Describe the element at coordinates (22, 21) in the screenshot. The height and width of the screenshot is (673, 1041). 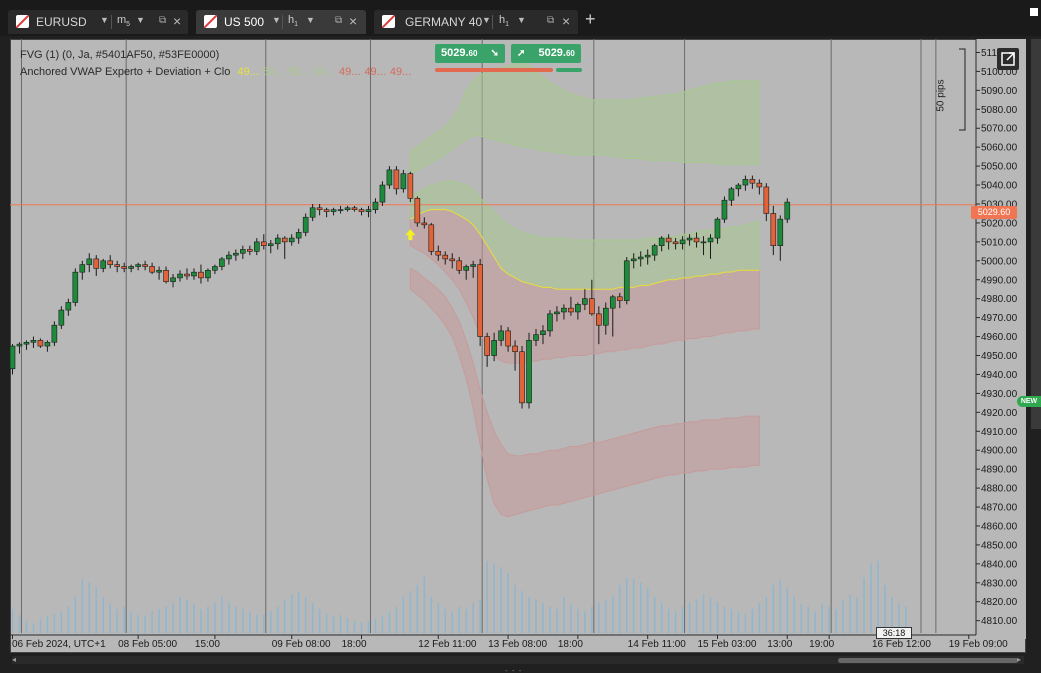
I see `flag-icon` at that location.